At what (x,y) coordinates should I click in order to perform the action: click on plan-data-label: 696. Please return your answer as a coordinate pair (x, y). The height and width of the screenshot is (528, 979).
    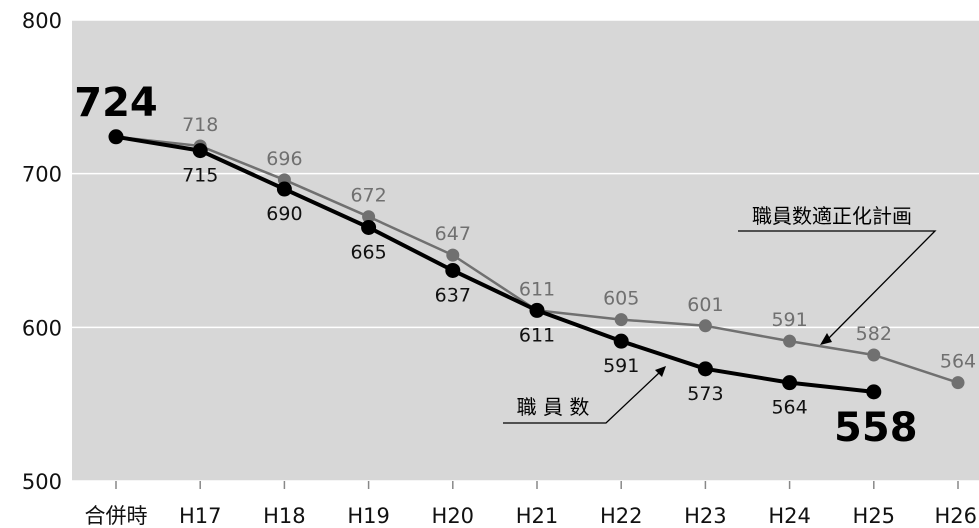
    Looking at the image, I should click on (284, 159).